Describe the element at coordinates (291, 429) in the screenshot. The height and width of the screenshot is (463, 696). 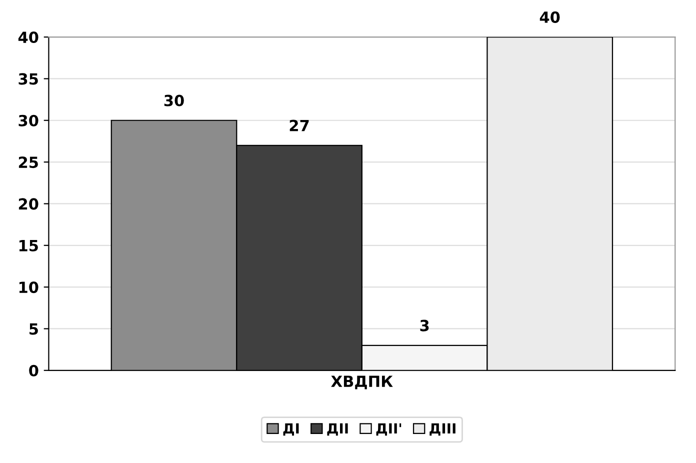
I see `legend-label: ДІ` at that location.